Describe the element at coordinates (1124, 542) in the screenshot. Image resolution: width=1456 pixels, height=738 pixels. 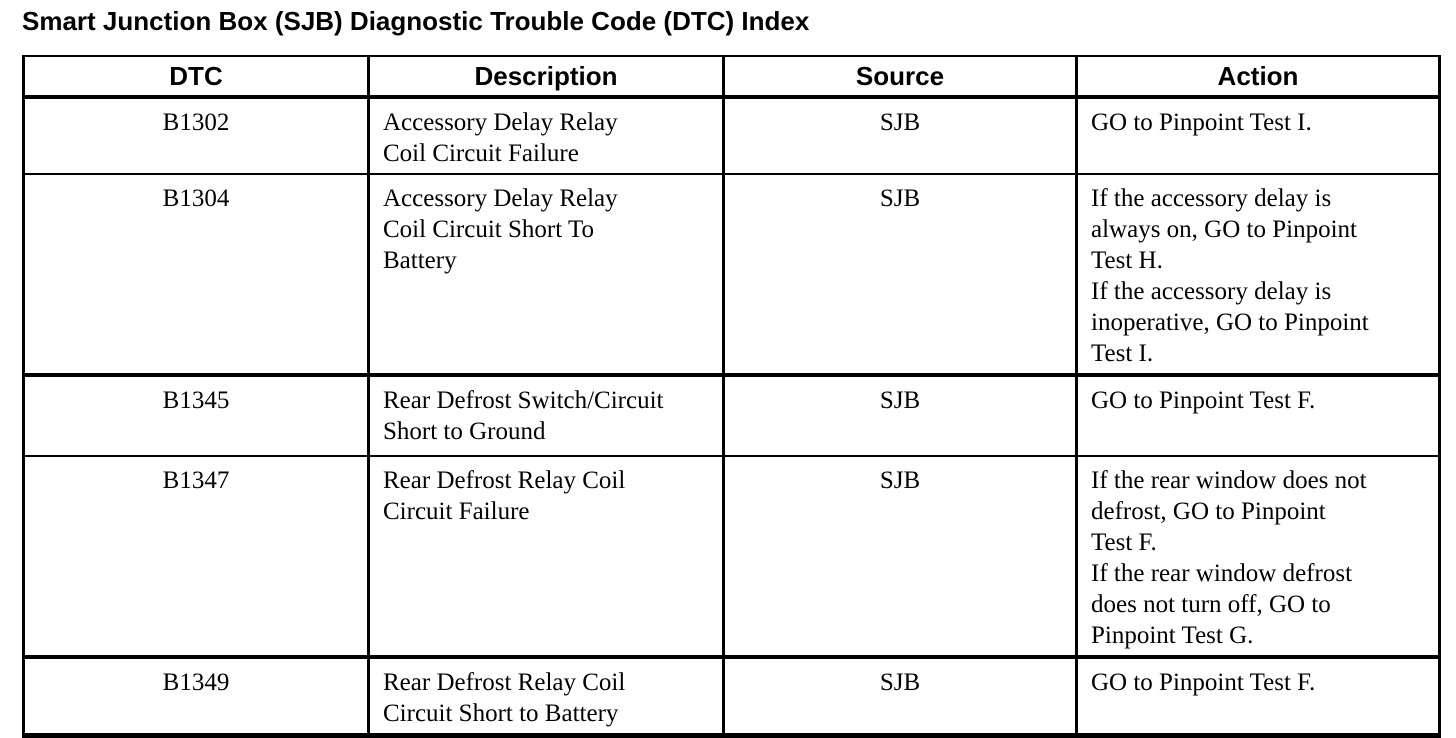
I see `text-line: Test F.` at that location.